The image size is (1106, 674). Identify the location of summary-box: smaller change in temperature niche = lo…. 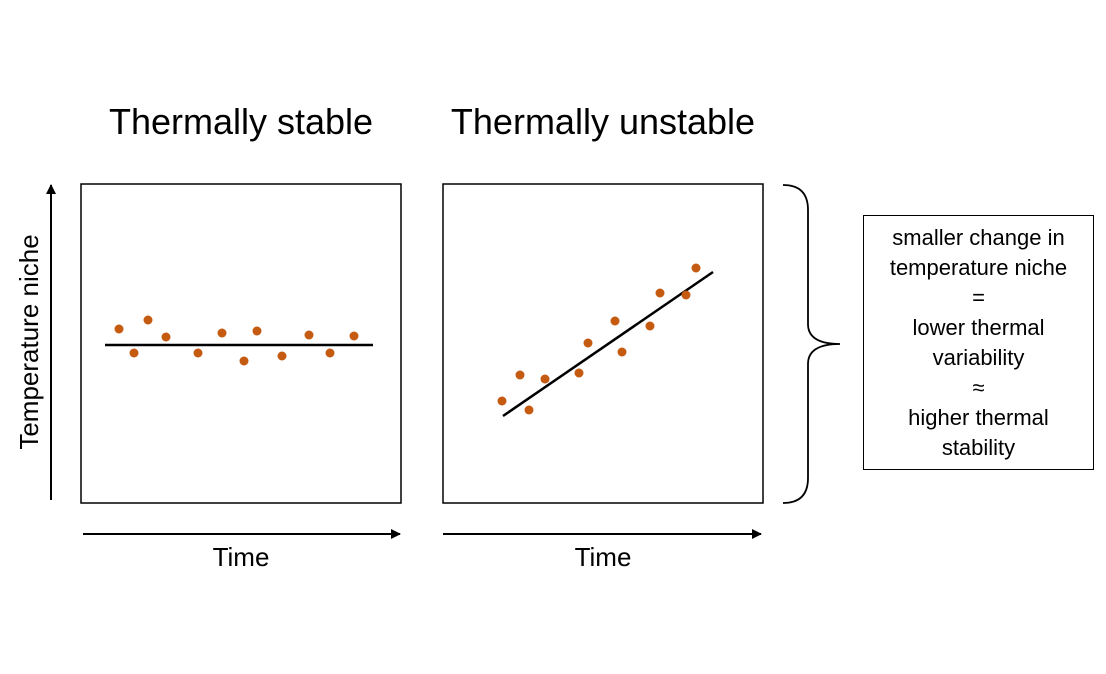
(978, 342).